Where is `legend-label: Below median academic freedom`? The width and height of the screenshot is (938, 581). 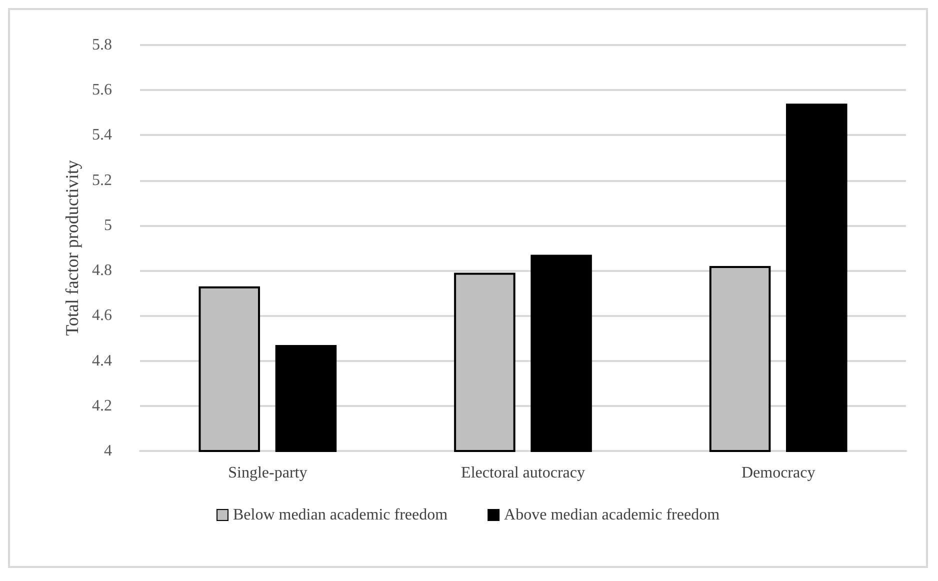 legend-label: Below median academic freedom is located at coordinates (340, 515).